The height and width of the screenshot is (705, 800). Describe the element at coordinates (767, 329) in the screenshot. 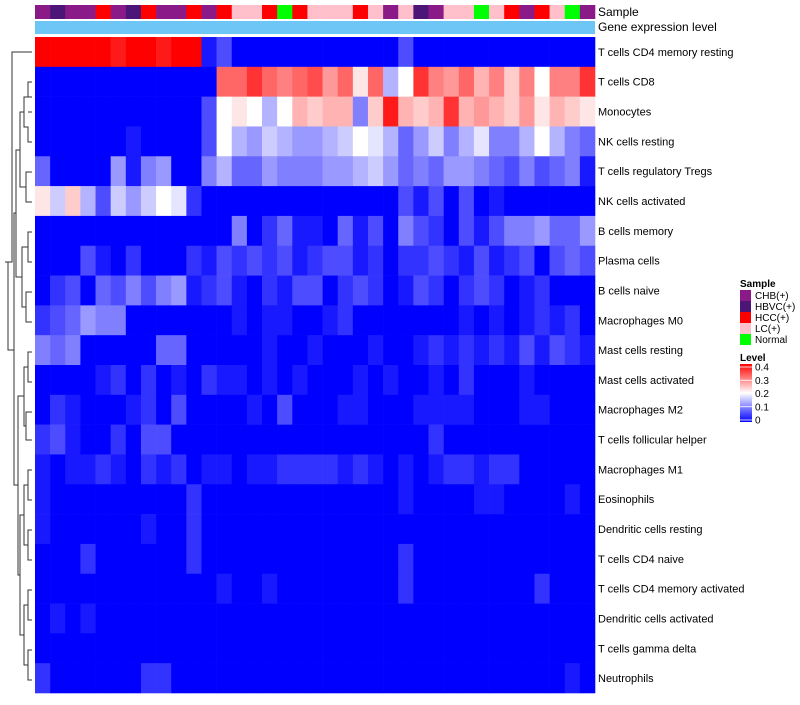

I see `legend-label: LC(+)` at that location.